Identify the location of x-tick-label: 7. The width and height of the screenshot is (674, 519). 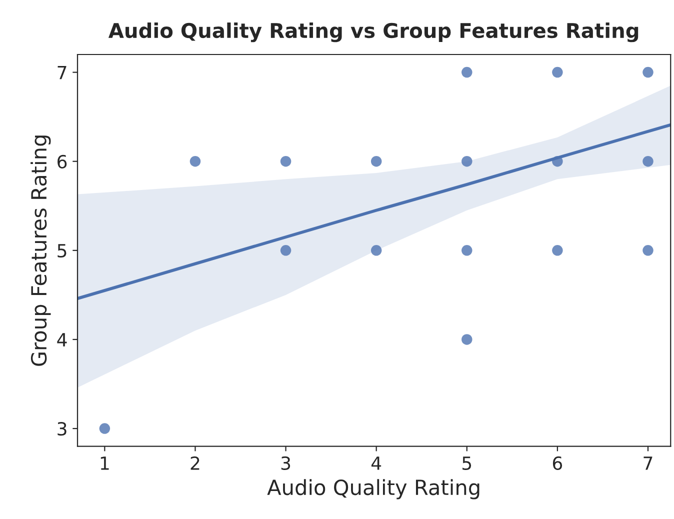
(648, 463).